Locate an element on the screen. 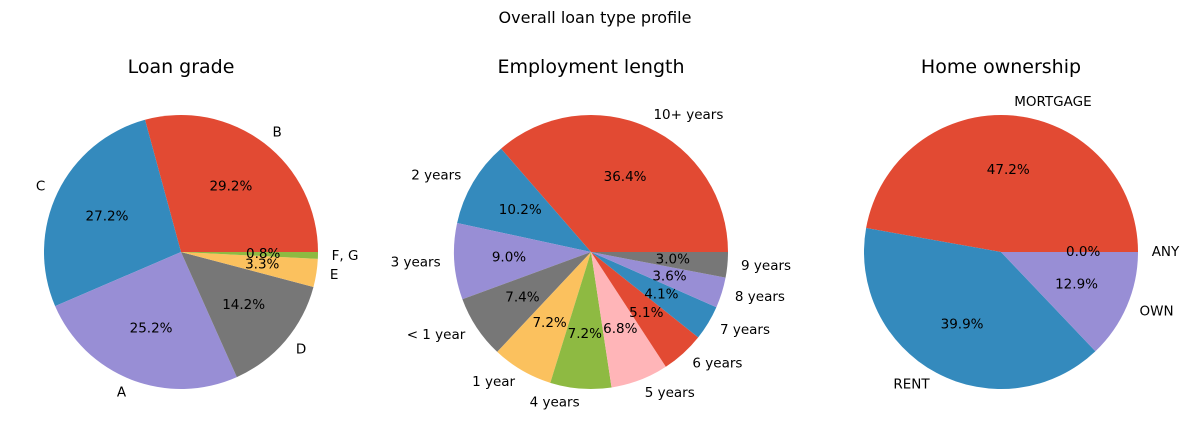 Image resolution: width=1190 pixels, height=433 pixels. loan-grade-label-f-g: F, G is located at coordinates (345, 256).